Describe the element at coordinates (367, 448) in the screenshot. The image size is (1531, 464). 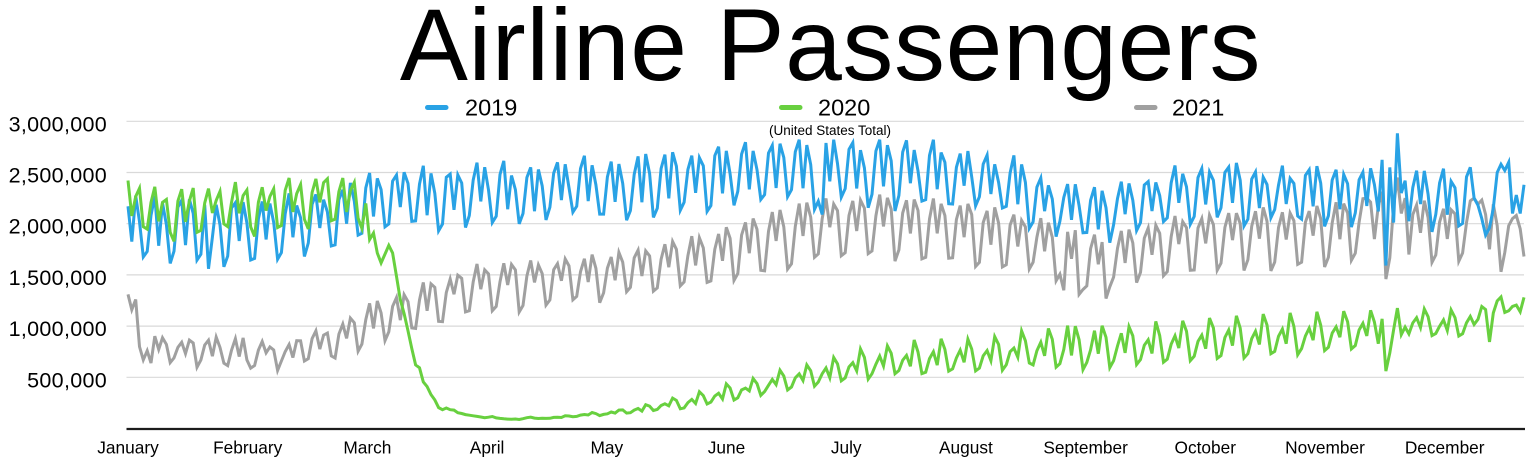
I see `svg-text: March` at that location.